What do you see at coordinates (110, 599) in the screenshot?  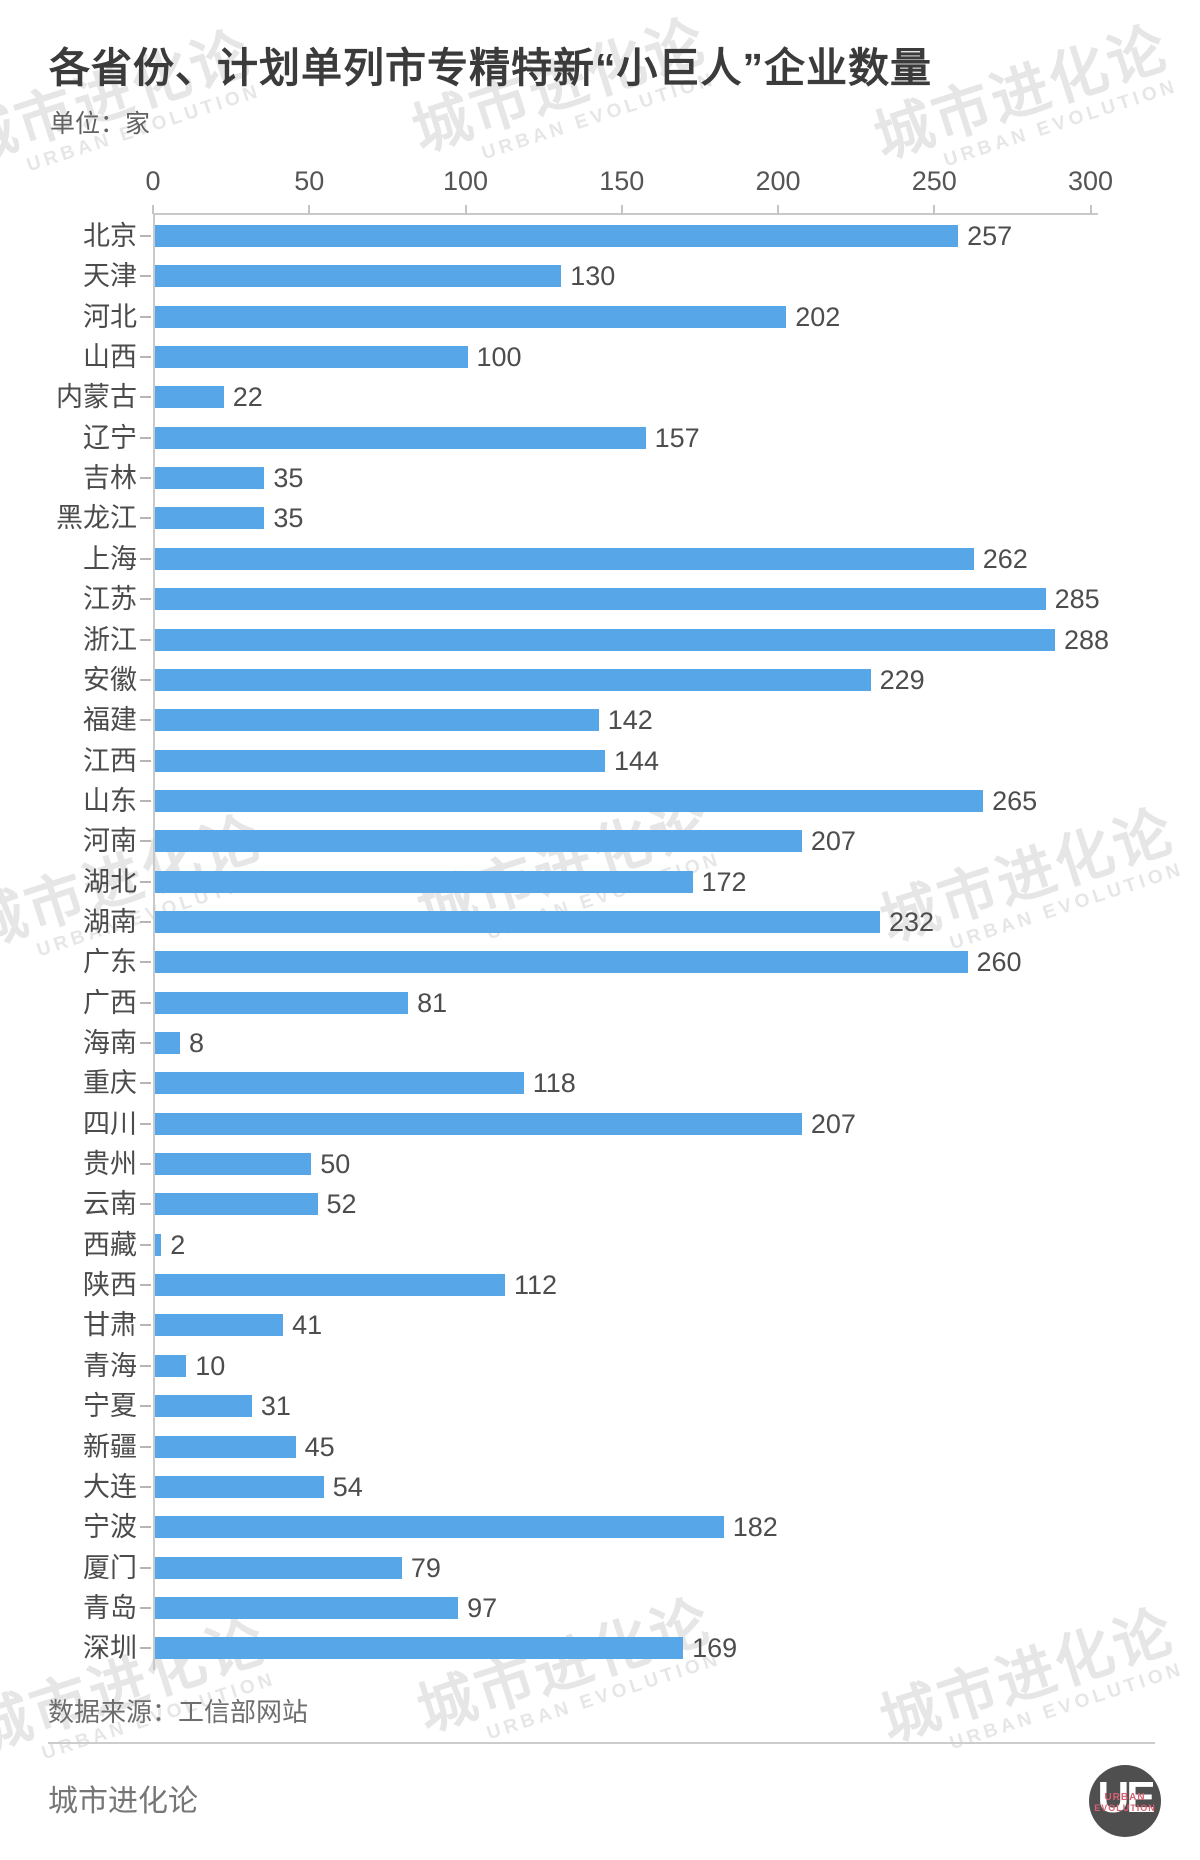 I see `category-label: 江苏` at bounding box center [110, 599].